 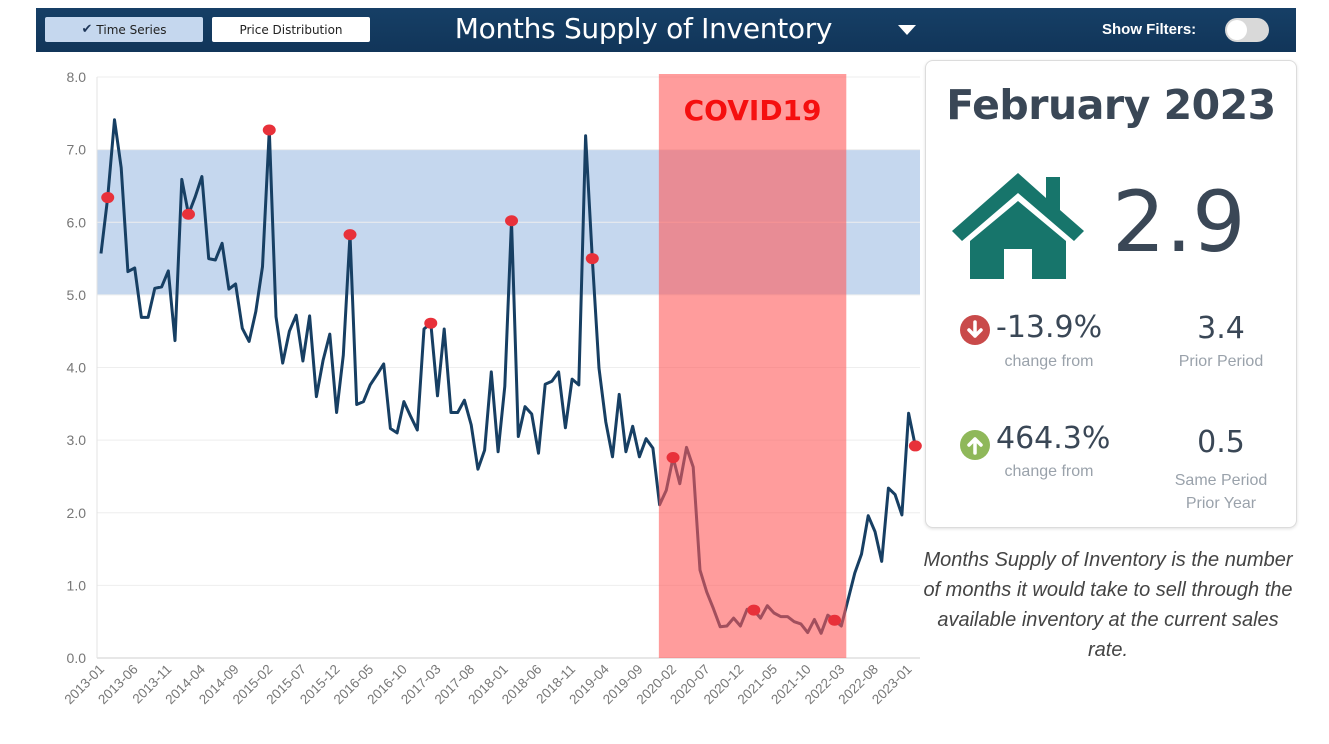 I want to click on show-filters-toggle, so click(x=1247, y=30).